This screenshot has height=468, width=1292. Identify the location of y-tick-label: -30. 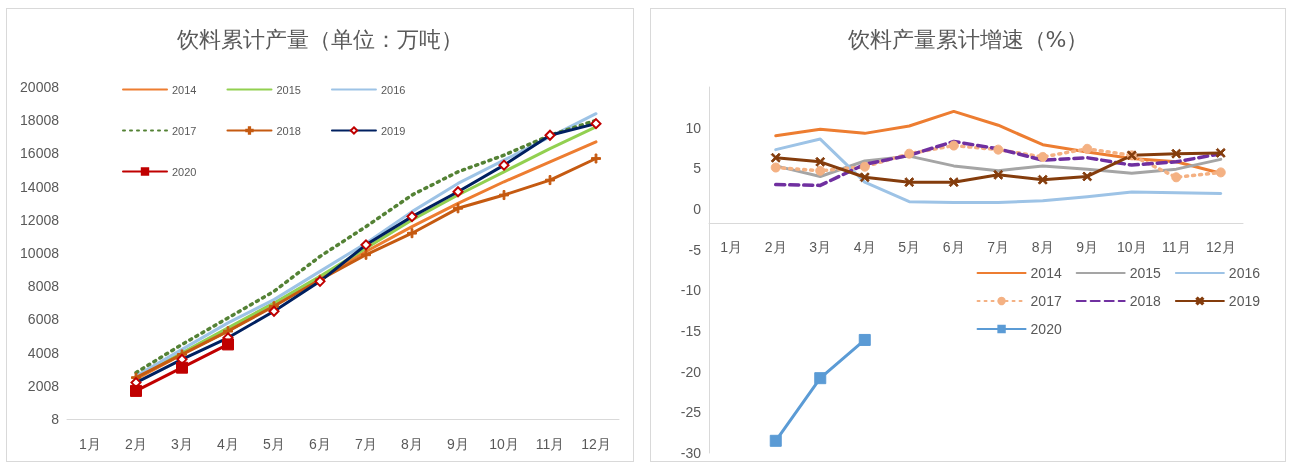
(691, 453).